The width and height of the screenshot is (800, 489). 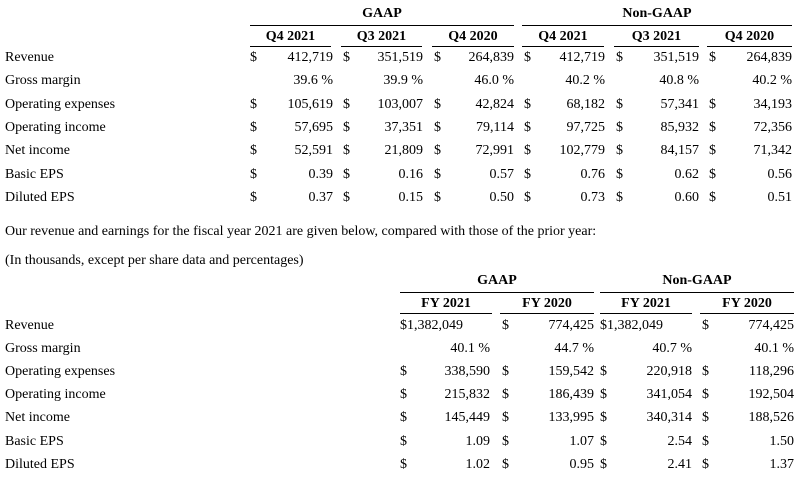 What do you see at coordinates (680, 104) in the screenshot?
I see `cell-value: 57,341` at bounding box center [680, 104].